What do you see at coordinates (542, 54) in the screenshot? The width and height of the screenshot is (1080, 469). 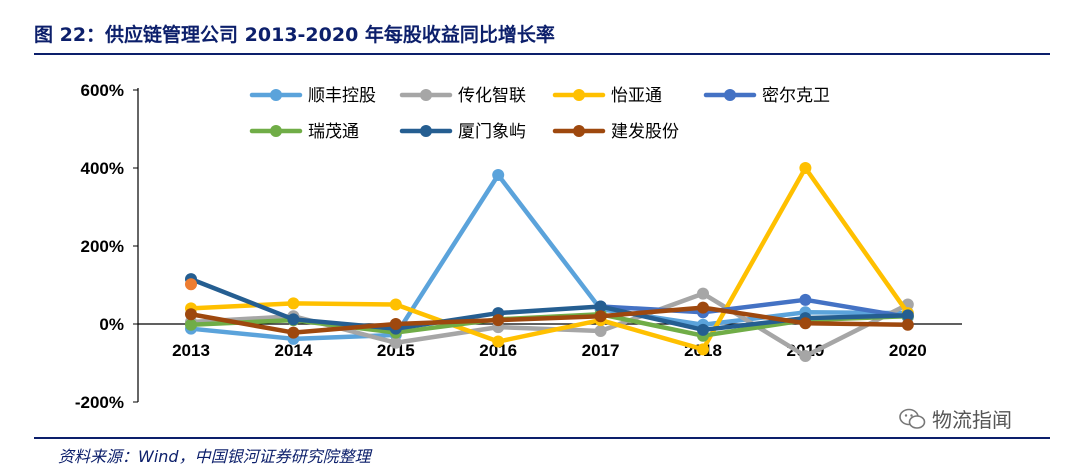 I see `title-divider` at bounding box center [542, 54].